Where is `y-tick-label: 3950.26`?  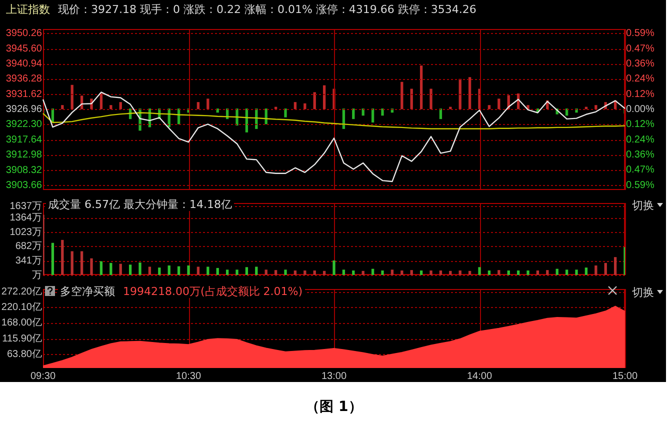
y-tick-label: 3950.26 is located at coordinates (24, 34).